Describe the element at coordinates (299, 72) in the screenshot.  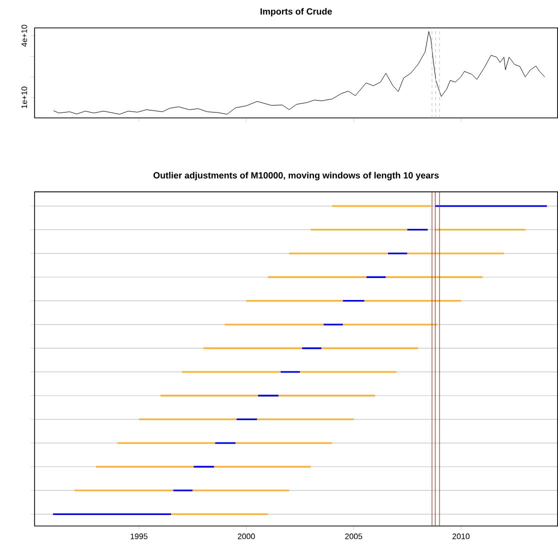
I see `line-series` at that location.